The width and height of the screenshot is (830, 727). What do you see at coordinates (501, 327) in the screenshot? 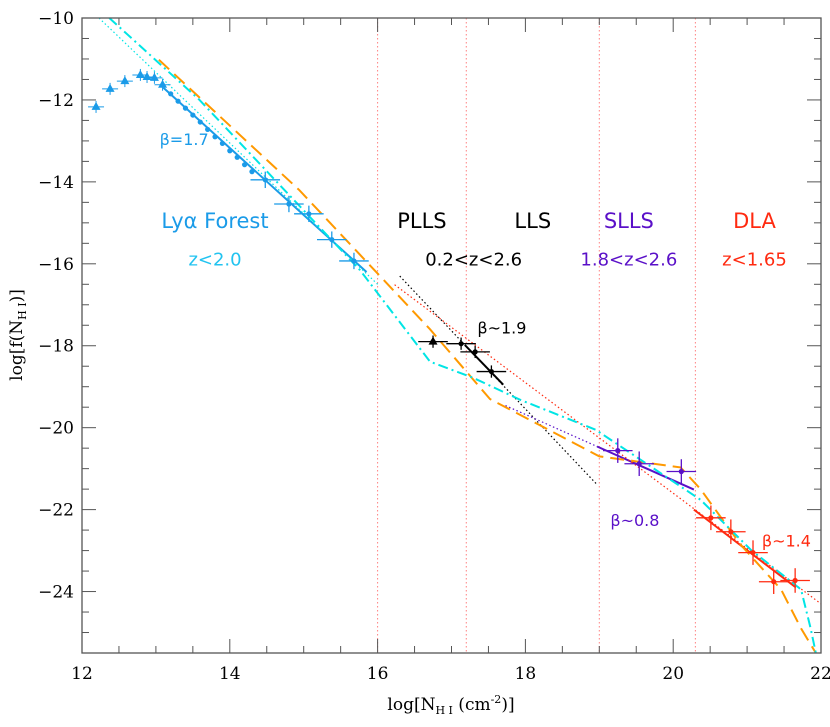
I see `slope-annotation: β~1.9` at bounding box center [501, 327].